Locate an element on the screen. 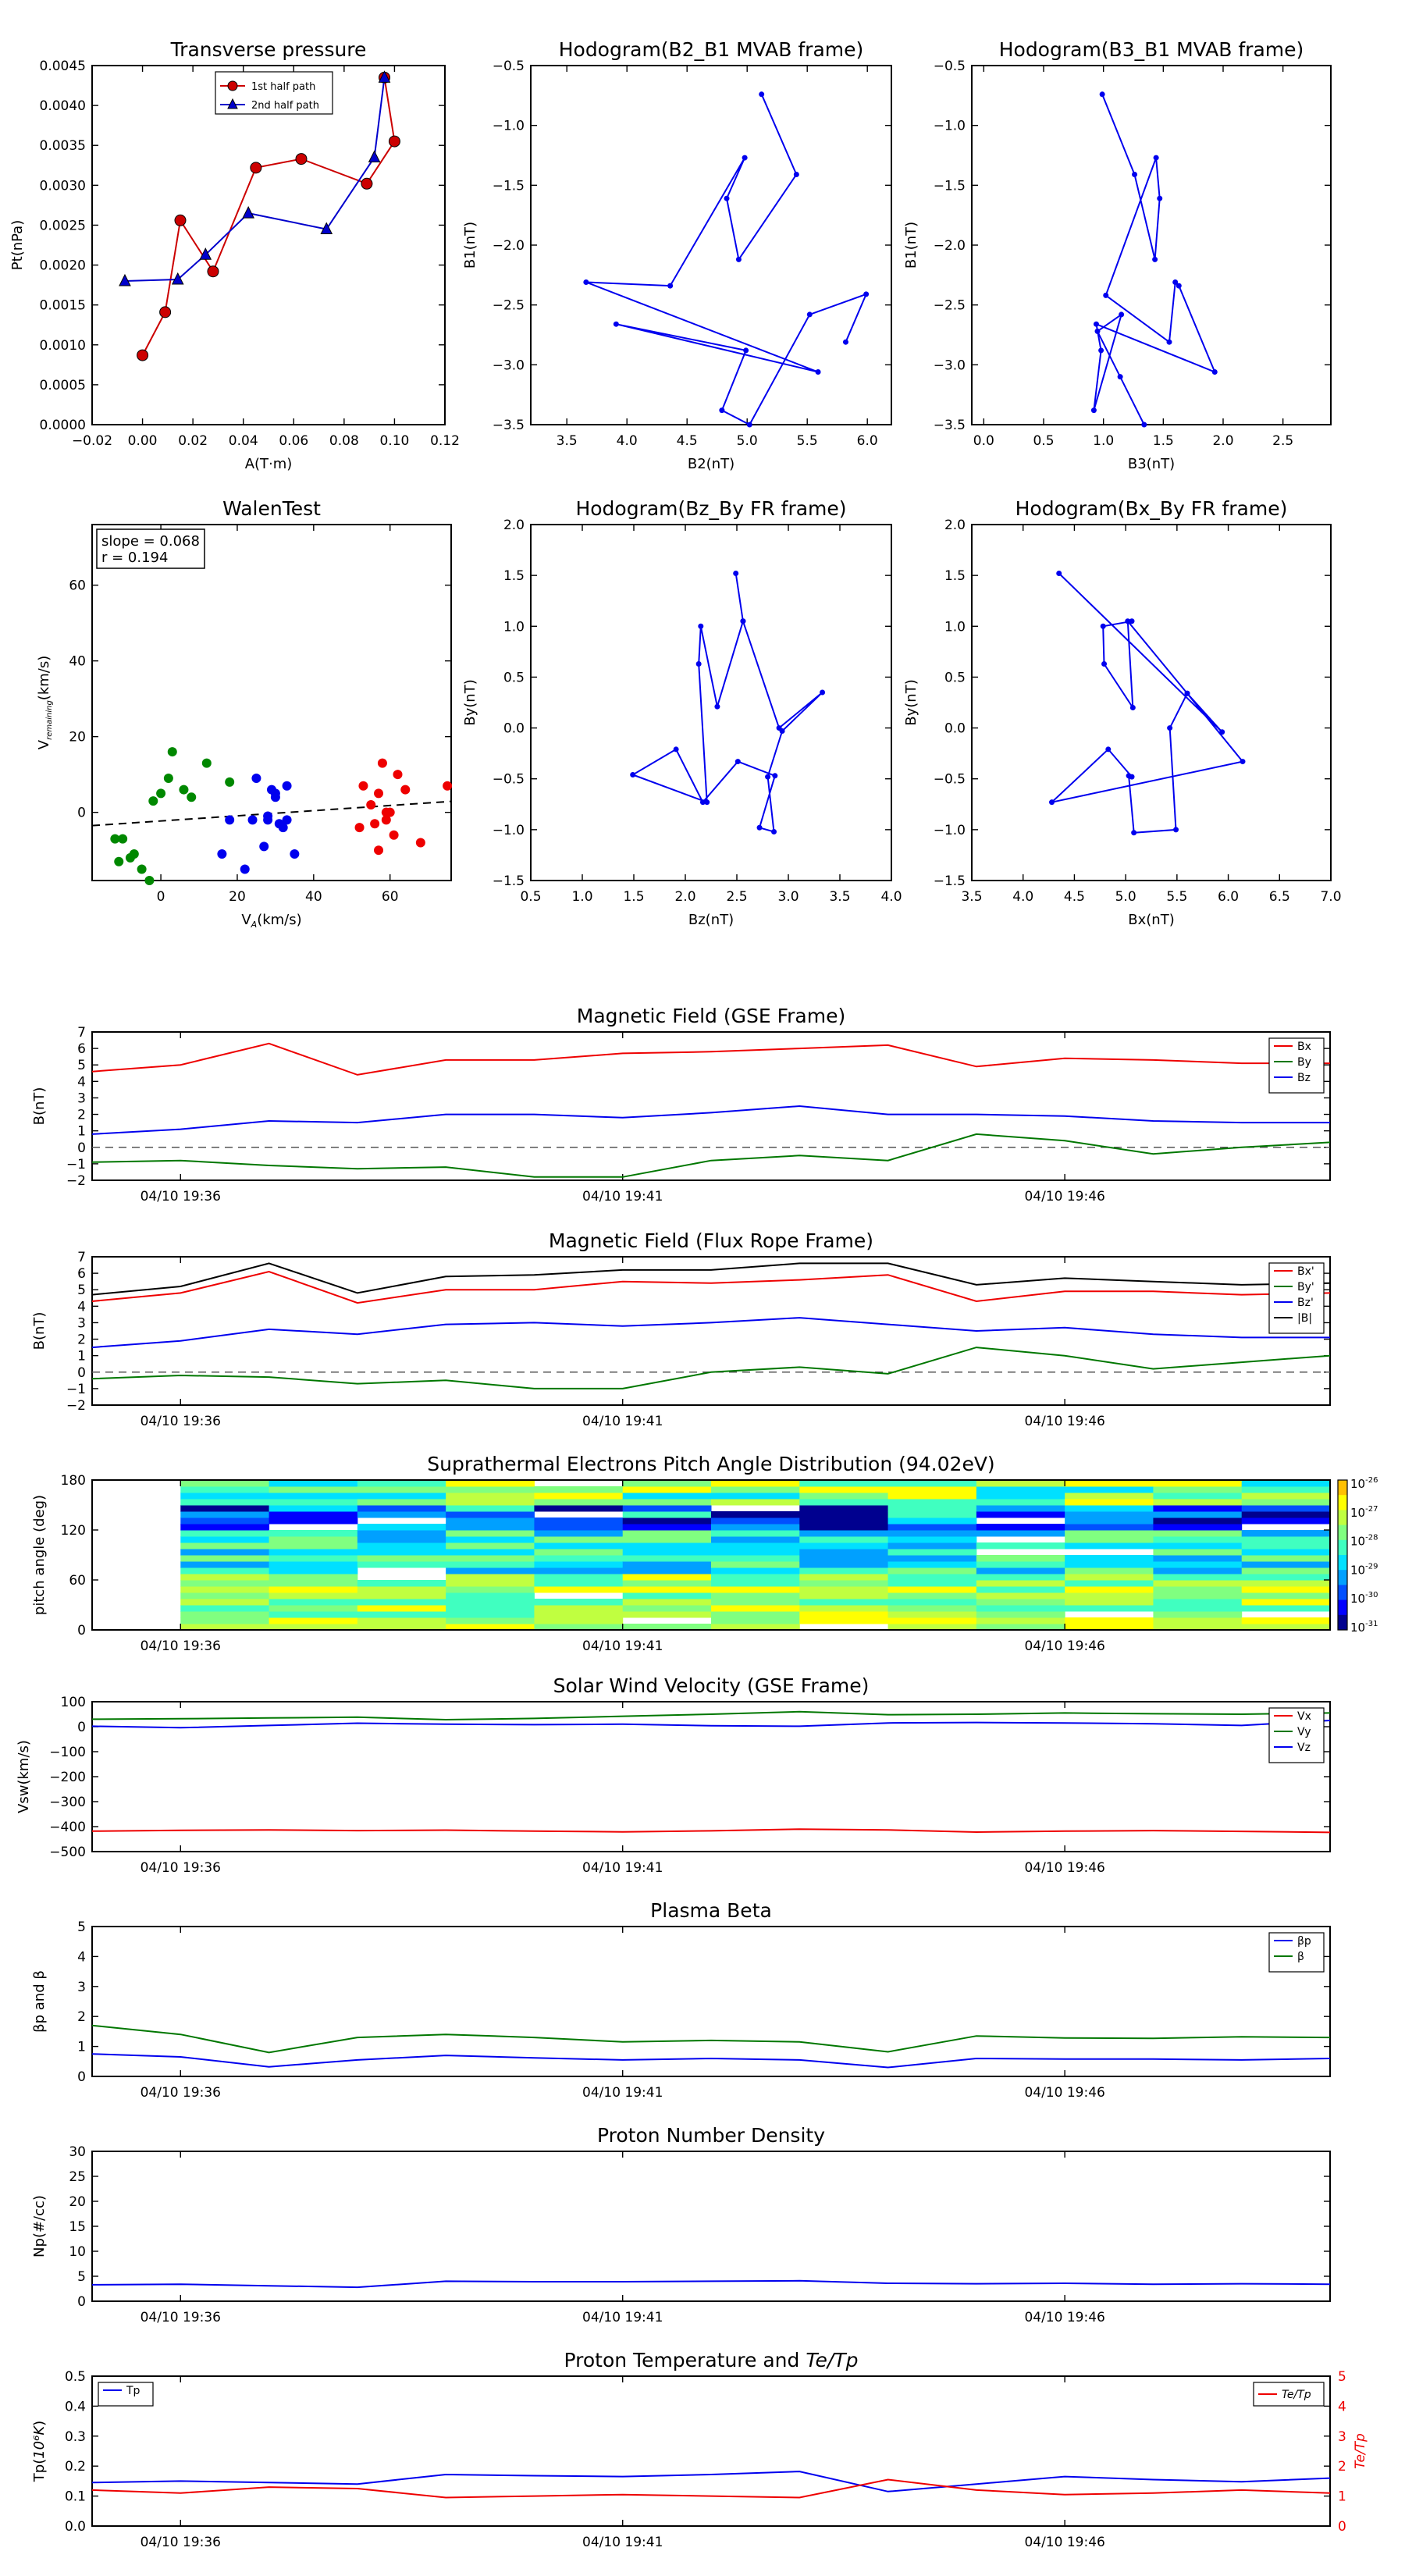 Image resolution: width=1405 pixels, height=2576 pixels. y-tick-label: 15 is located at coordinates (77, 2227).